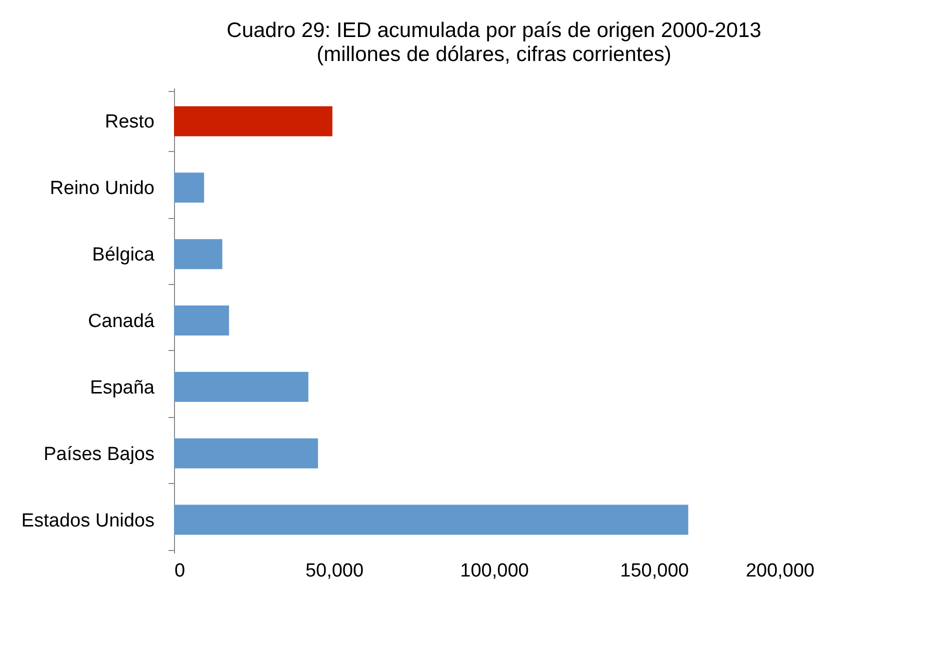 This screenshot has width=930, height=668. I want to click on y-tick-label: Estados Unidos, so click(87, 521).